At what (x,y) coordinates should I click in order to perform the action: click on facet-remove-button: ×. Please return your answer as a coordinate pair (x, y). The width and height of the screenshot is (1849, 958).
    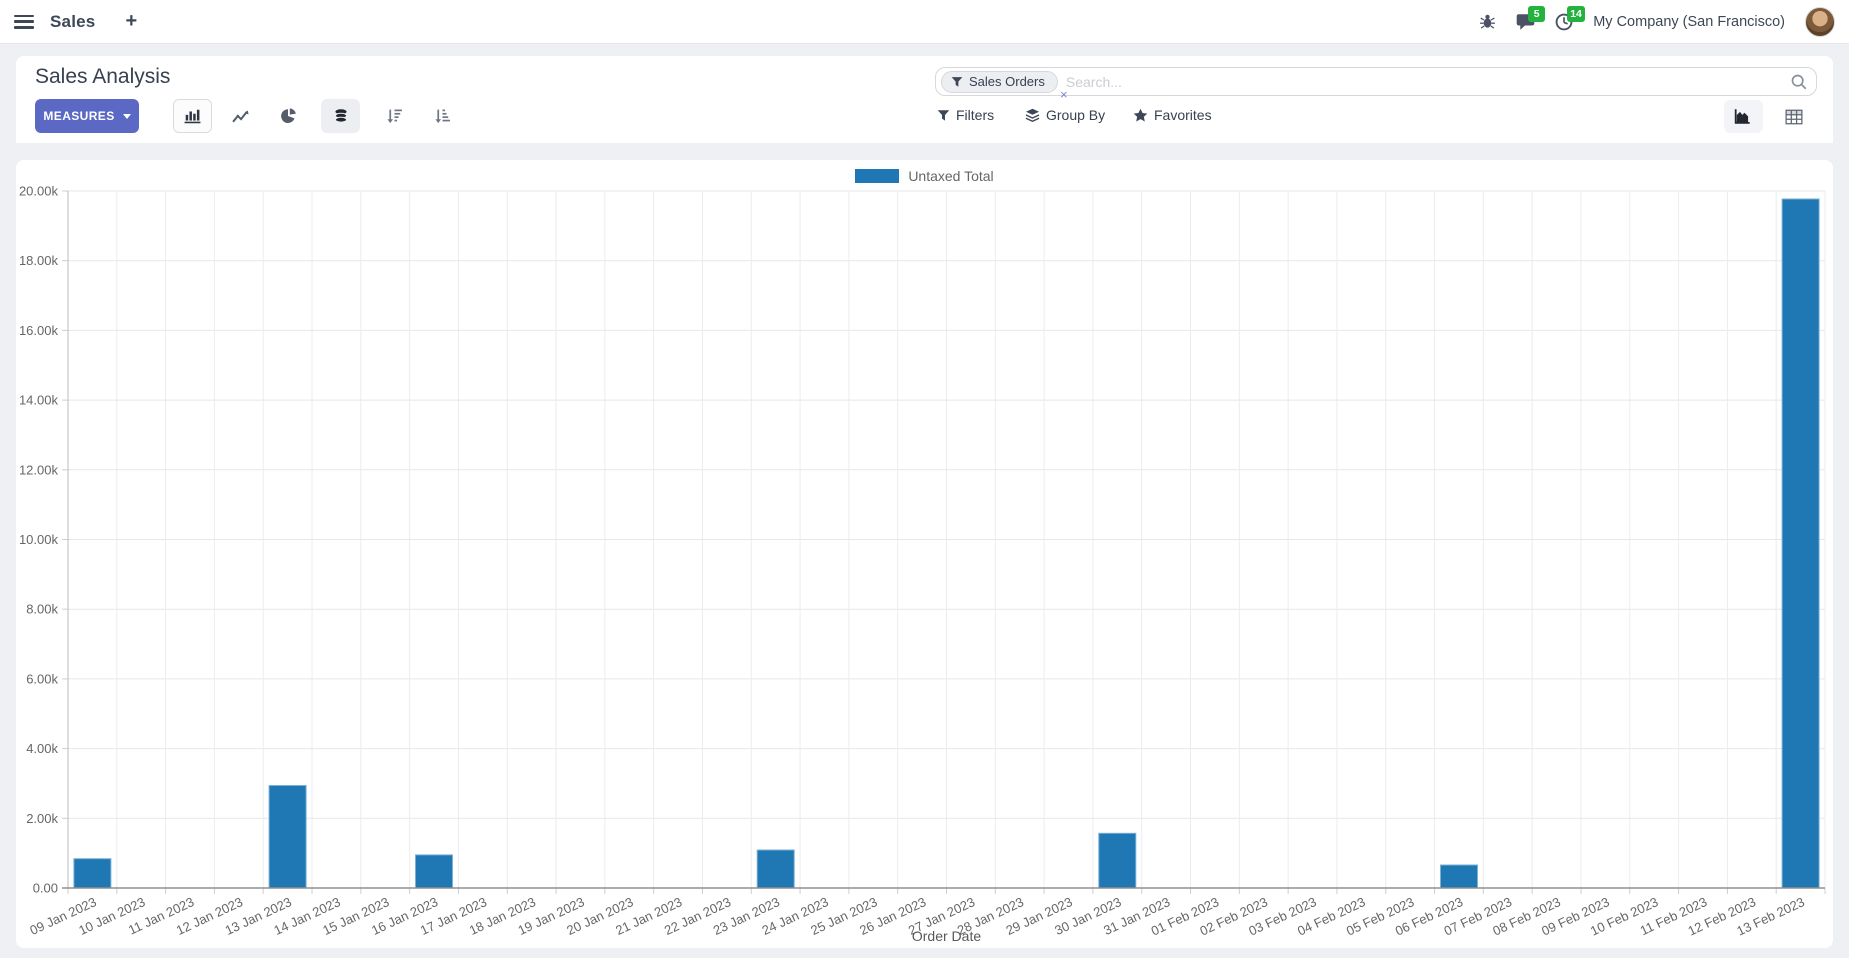
    Looking at the image, I should click on (1064, 94).